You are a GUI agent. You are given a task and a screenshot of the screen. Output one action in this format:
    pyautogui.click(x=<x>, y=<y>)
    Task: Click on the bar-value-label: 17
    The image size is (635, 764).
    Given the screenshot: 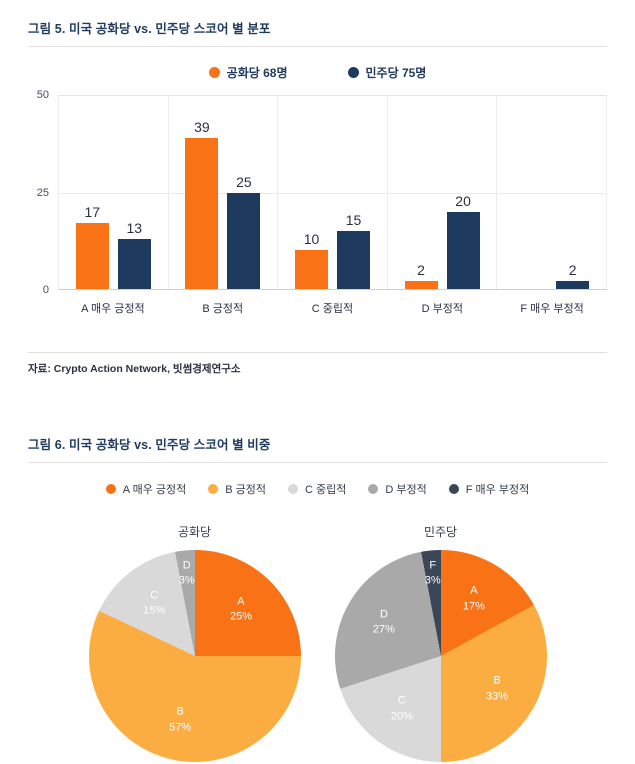 What is the action you would take?
    pyautogui.click(x=92, y=212)
    